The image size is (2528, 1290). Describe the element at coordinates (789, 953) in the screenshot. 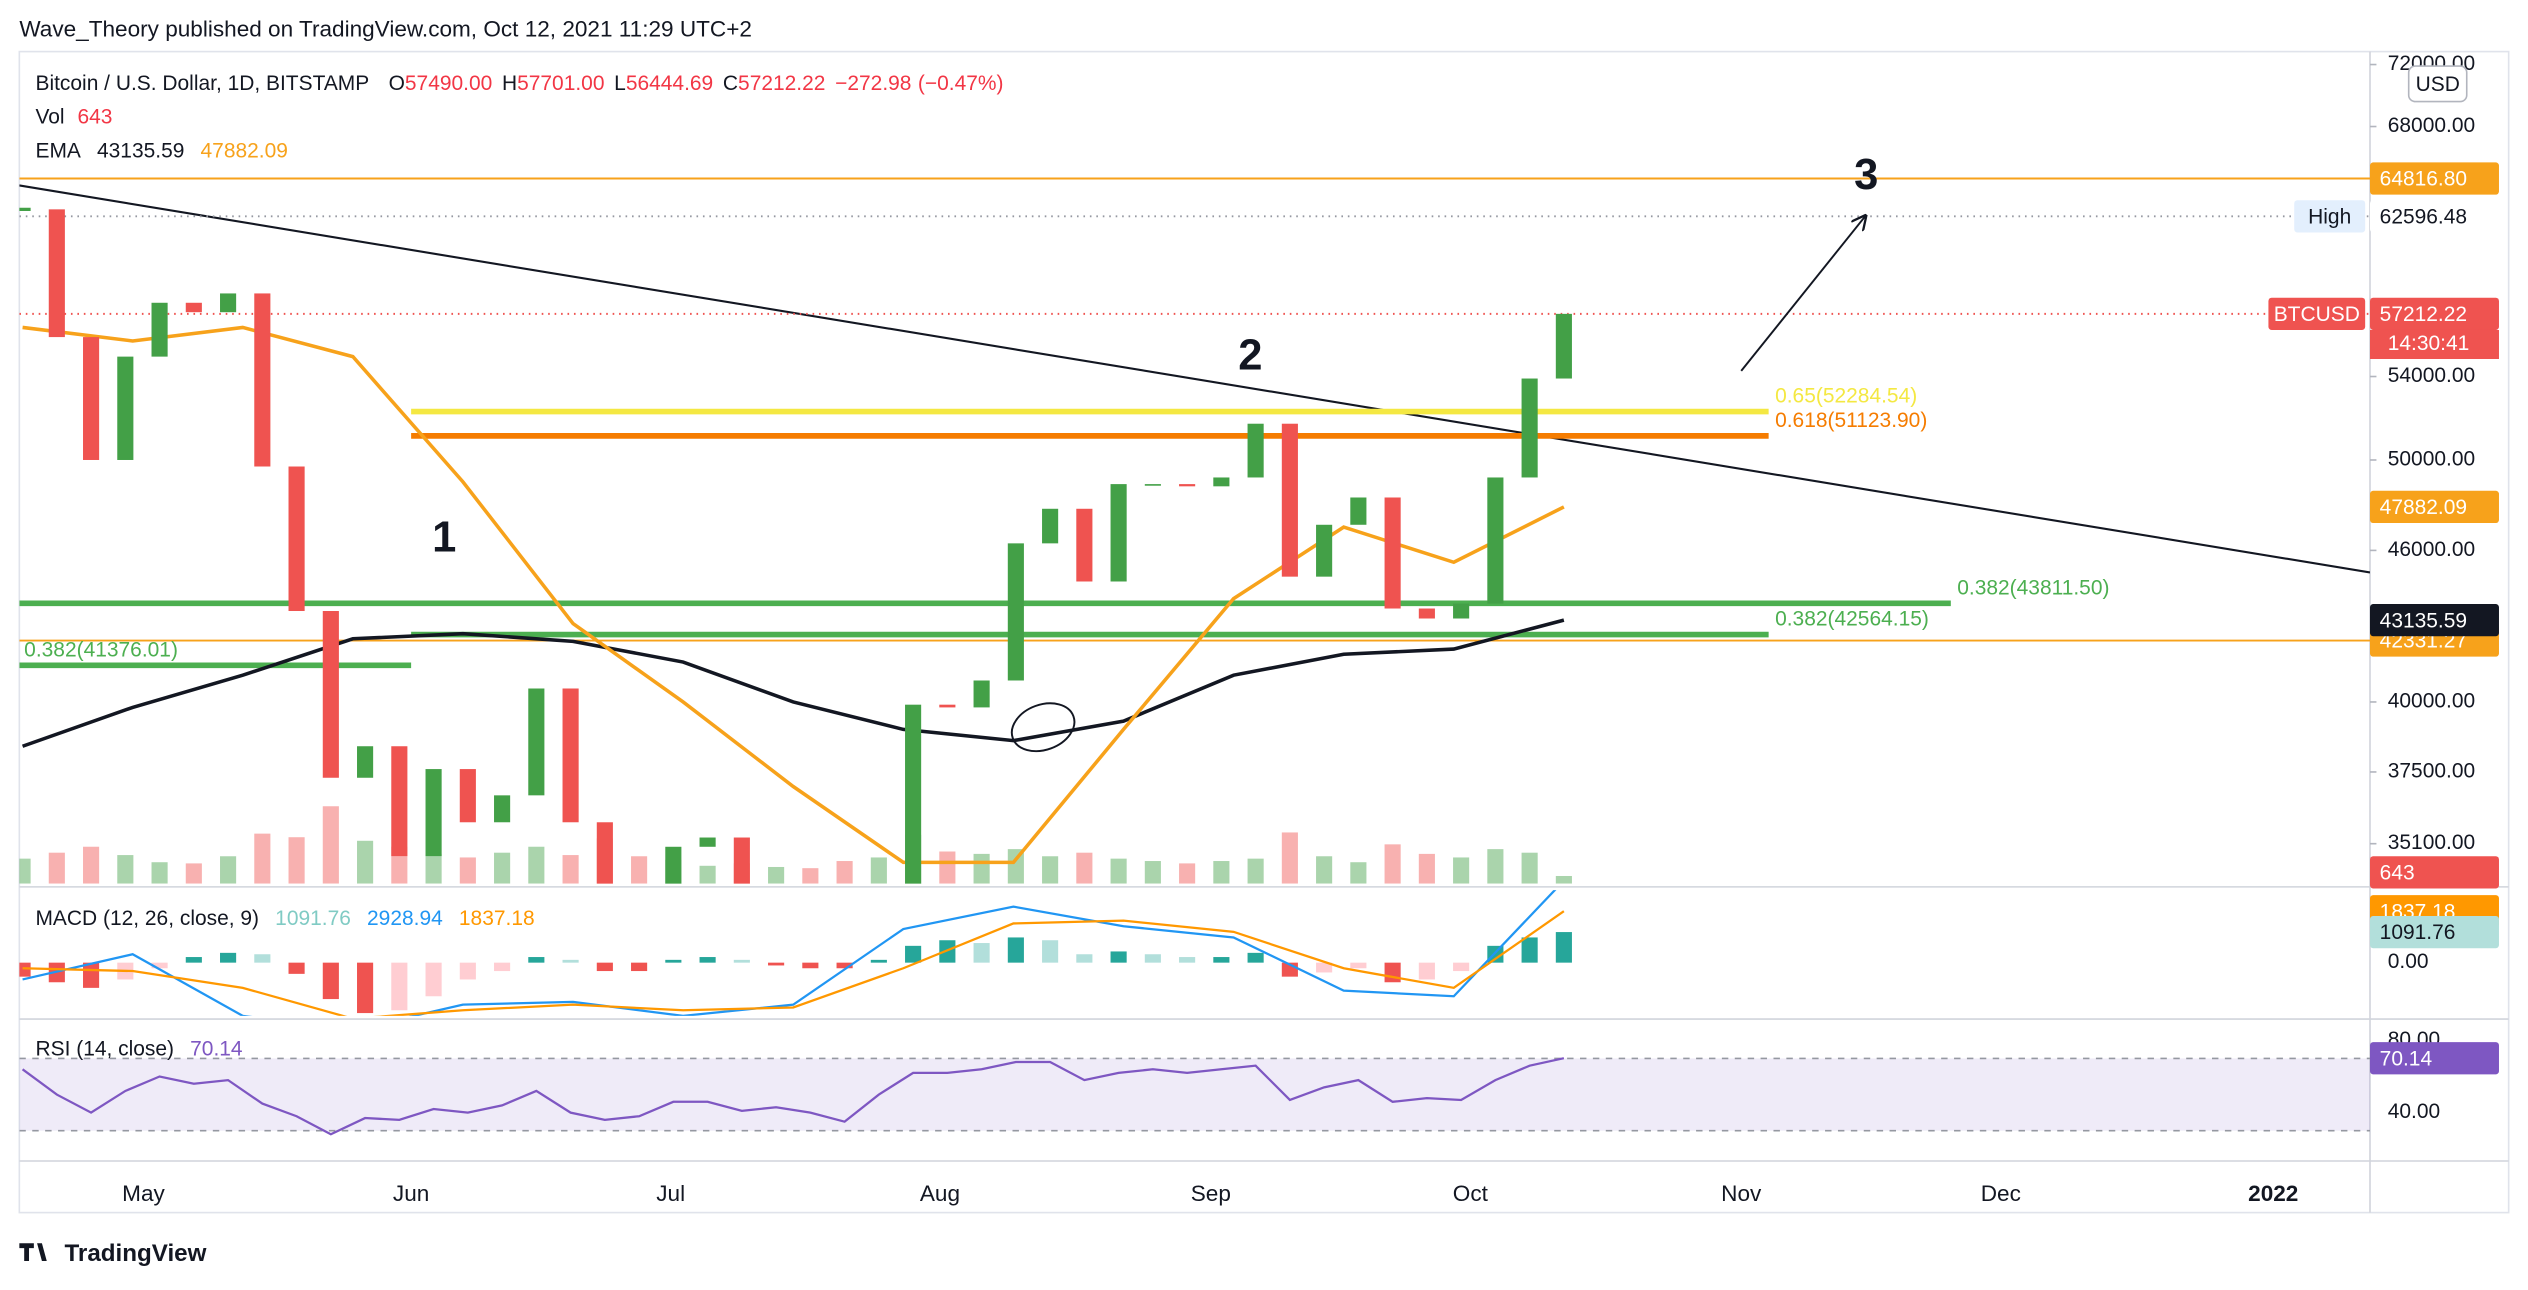

I see `macd-line` at that location.